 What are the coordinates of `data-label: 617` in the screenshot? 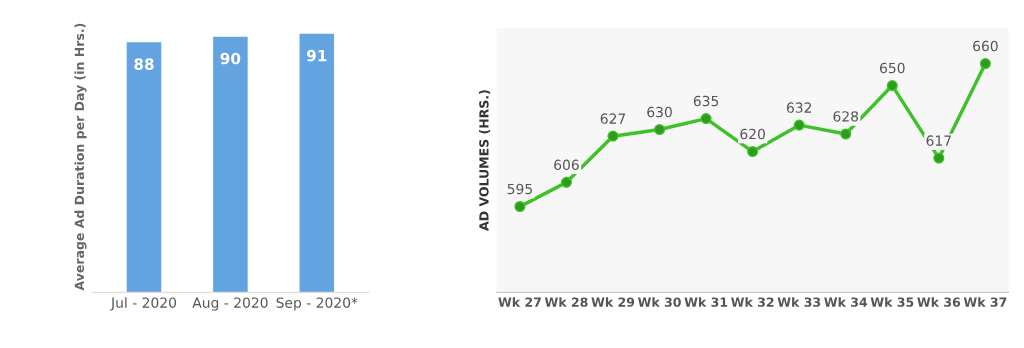 It's located at (938, 140).